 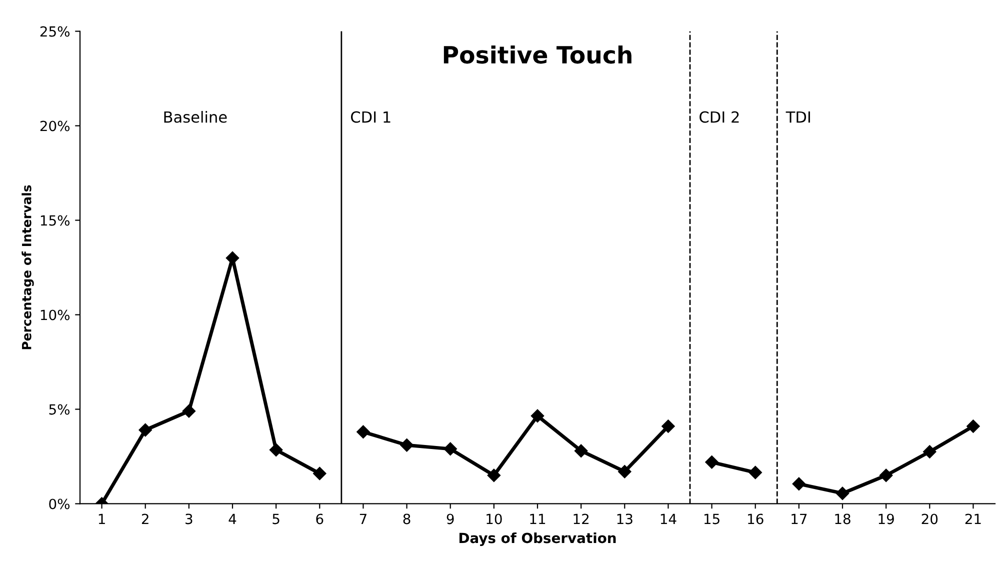 I want to click on x-tick-label: 12, so click(x=581, y=519).